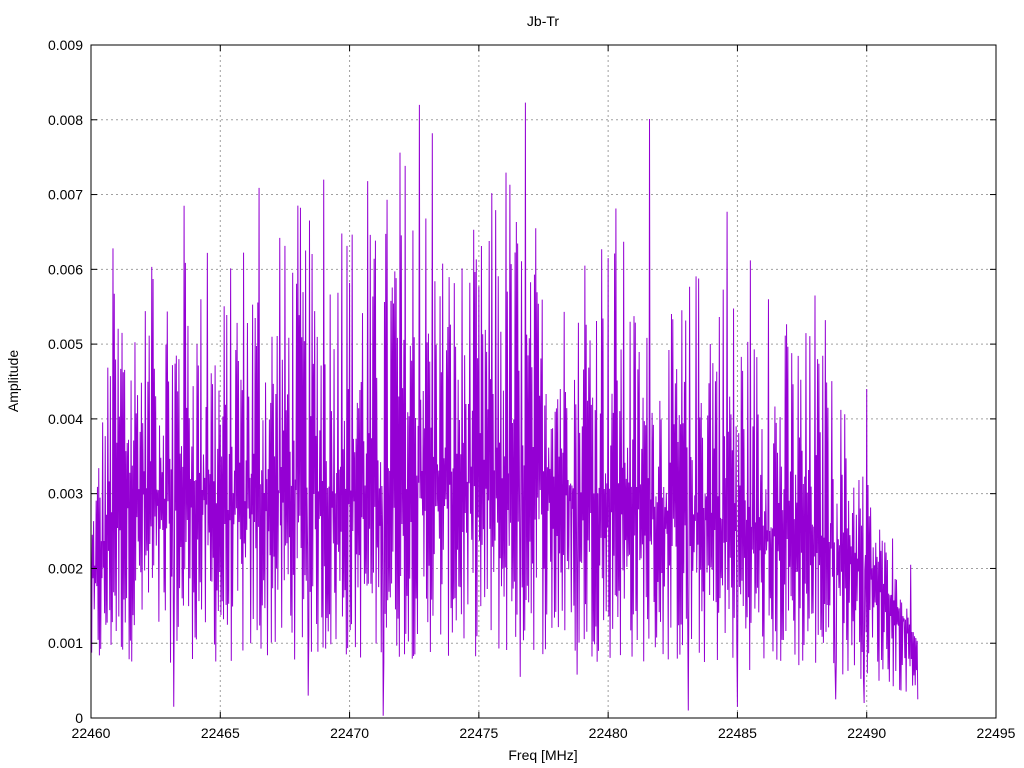 The image size is (1024, 768). I want to click on chart-title: Jb-Tr, so click(543, 21).